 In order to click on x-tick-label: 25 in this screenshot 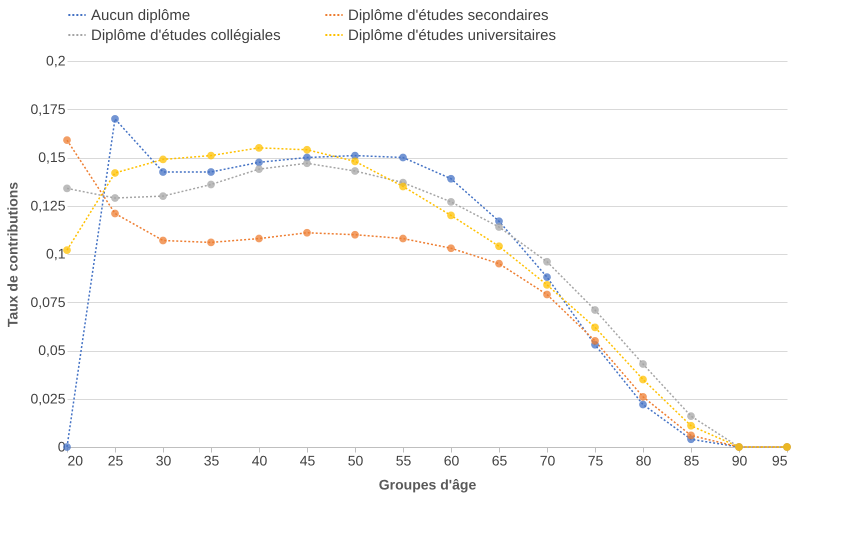, I will do `click(116, 460)`.